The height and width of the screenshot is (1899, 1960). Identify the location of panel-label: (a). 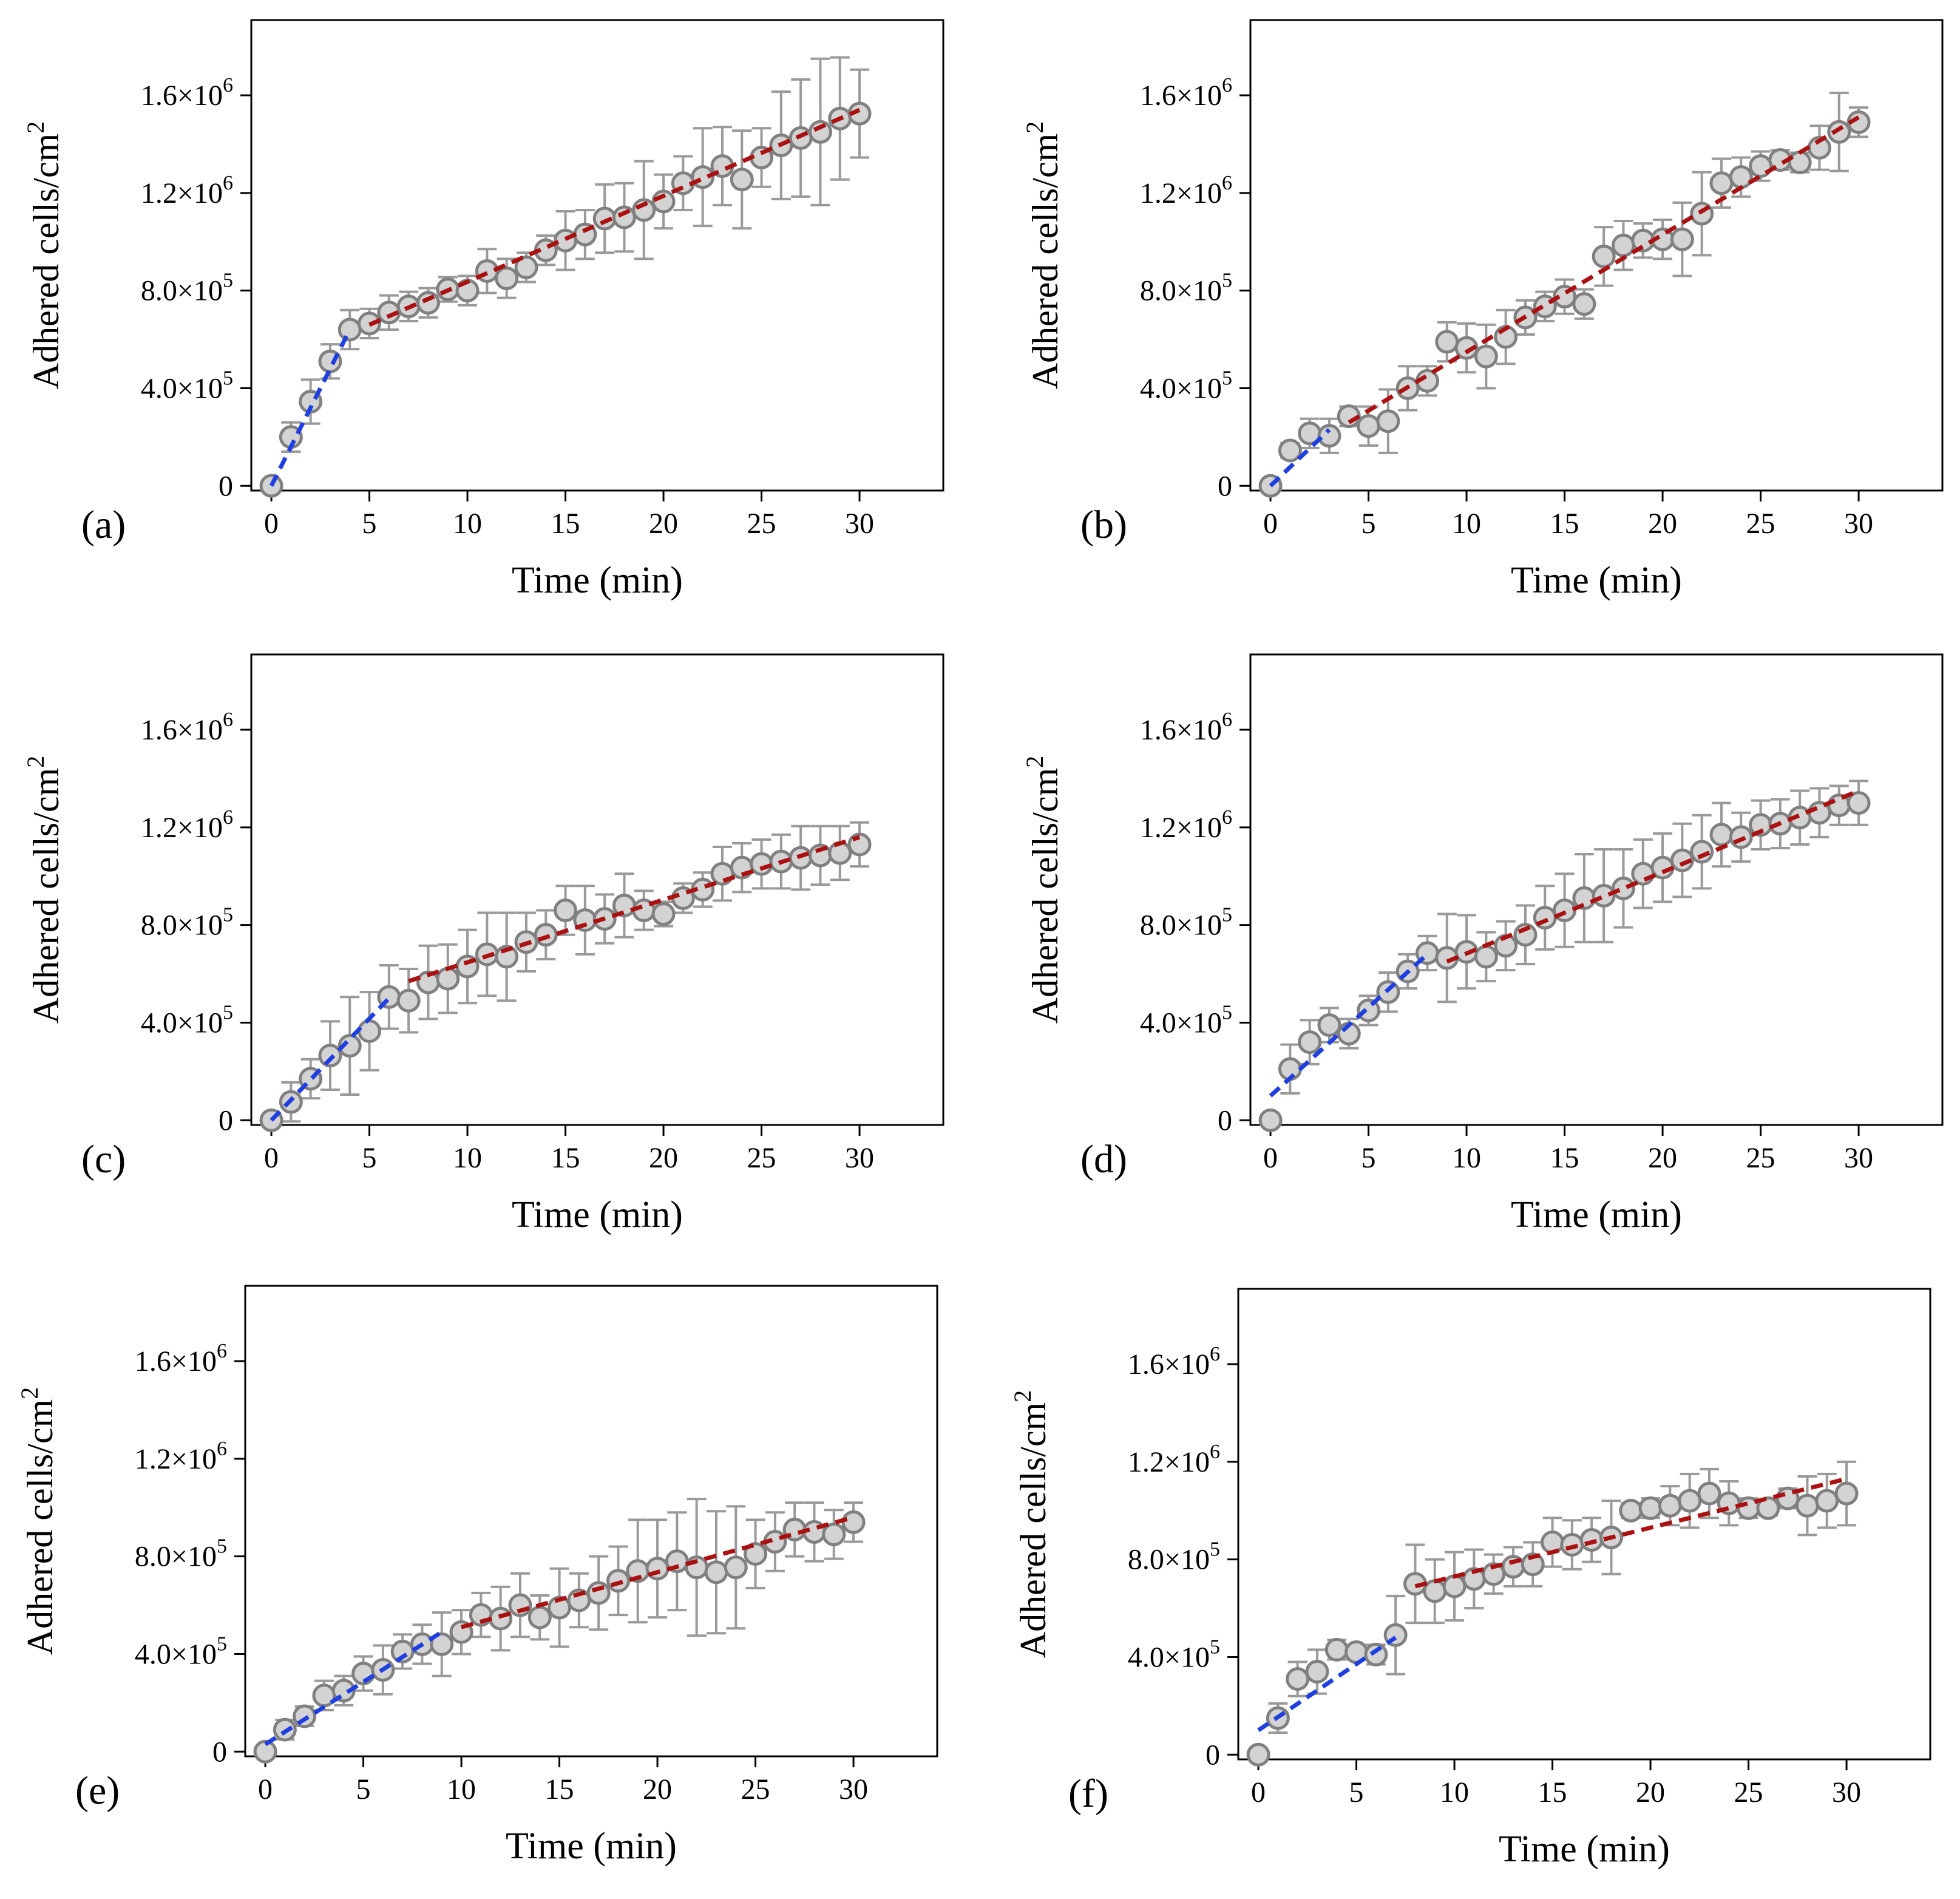
(103, 525).